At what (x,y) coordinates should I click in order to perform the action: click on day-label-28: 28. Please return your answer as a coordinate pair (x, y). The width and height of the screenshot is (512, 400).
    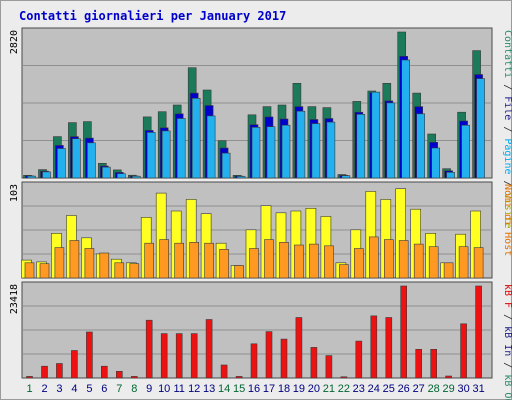
    Looking at the image, I should click on (434, 389).